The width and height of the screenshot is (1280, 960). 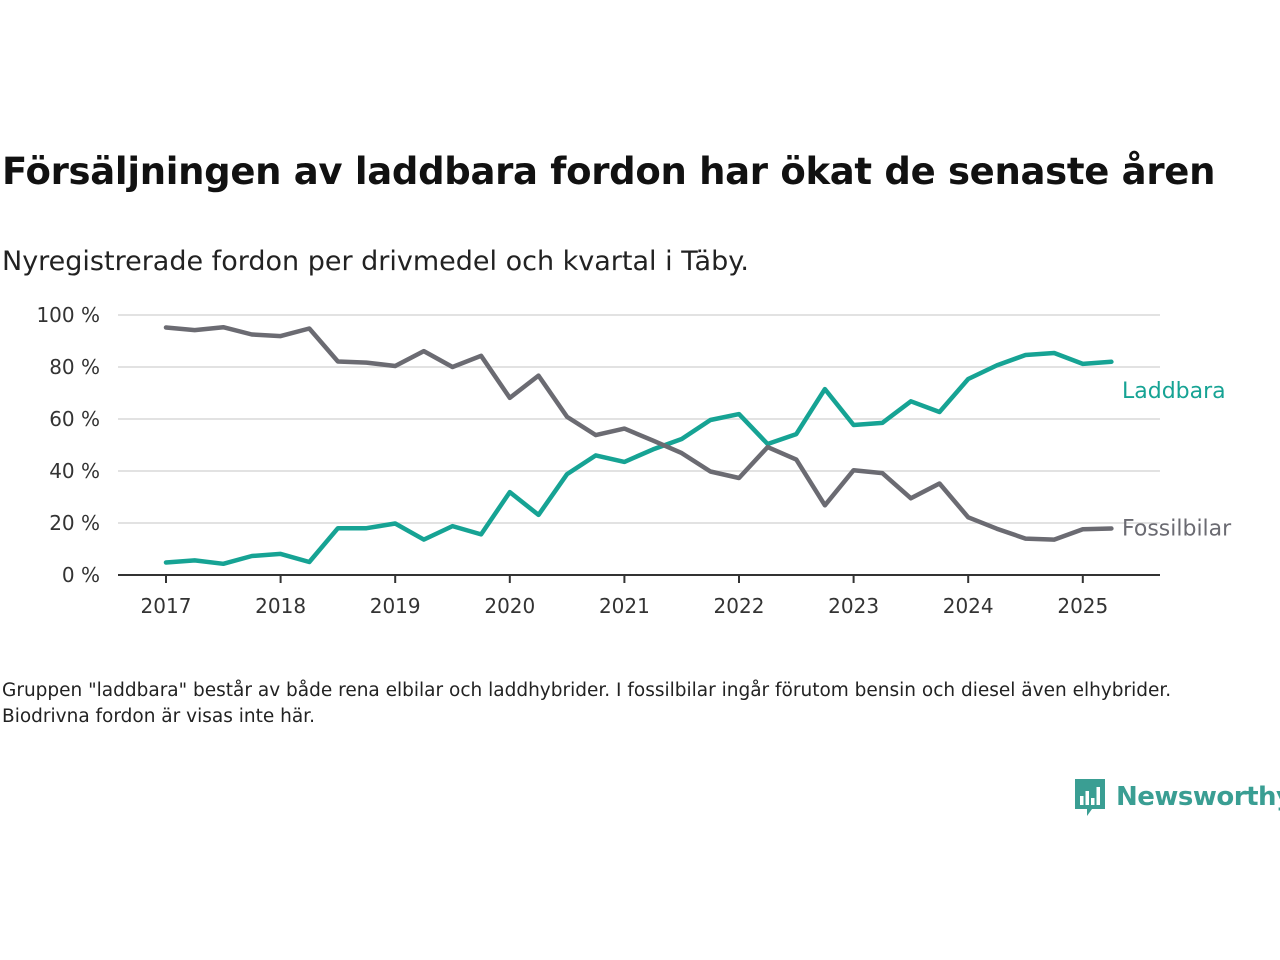 What do you see at coordinates (74, 471) in the screenshot?
I see `y-tick-label: 40 %` at bounding box center [74, 471].